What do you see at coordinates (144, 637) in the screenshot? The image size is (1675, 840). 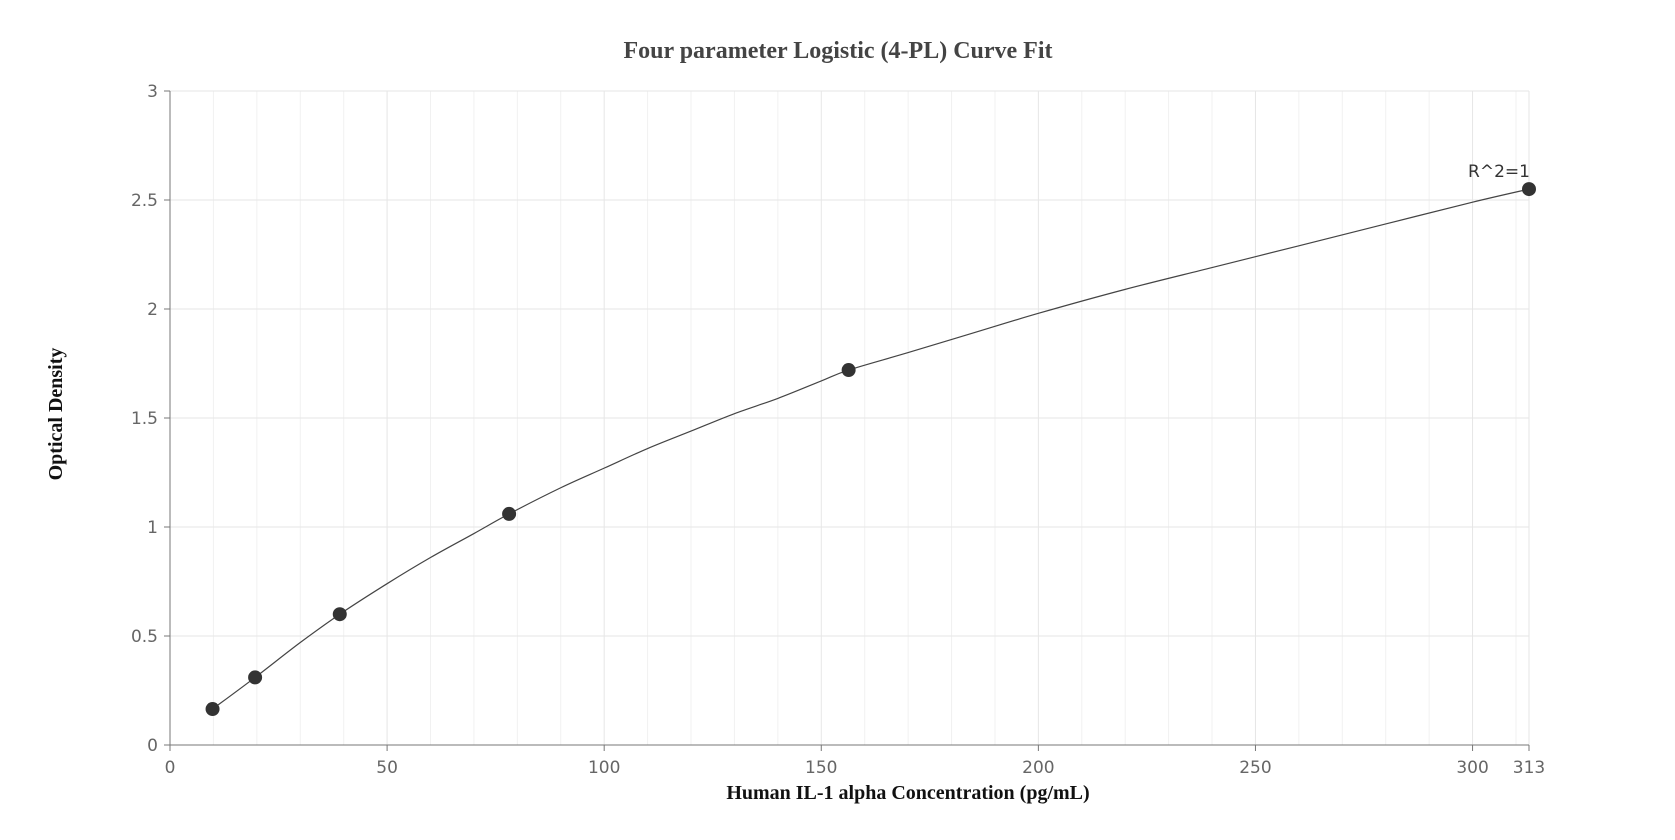 I see `y-tick-label: 0.5` at bounding box center [144, 637].